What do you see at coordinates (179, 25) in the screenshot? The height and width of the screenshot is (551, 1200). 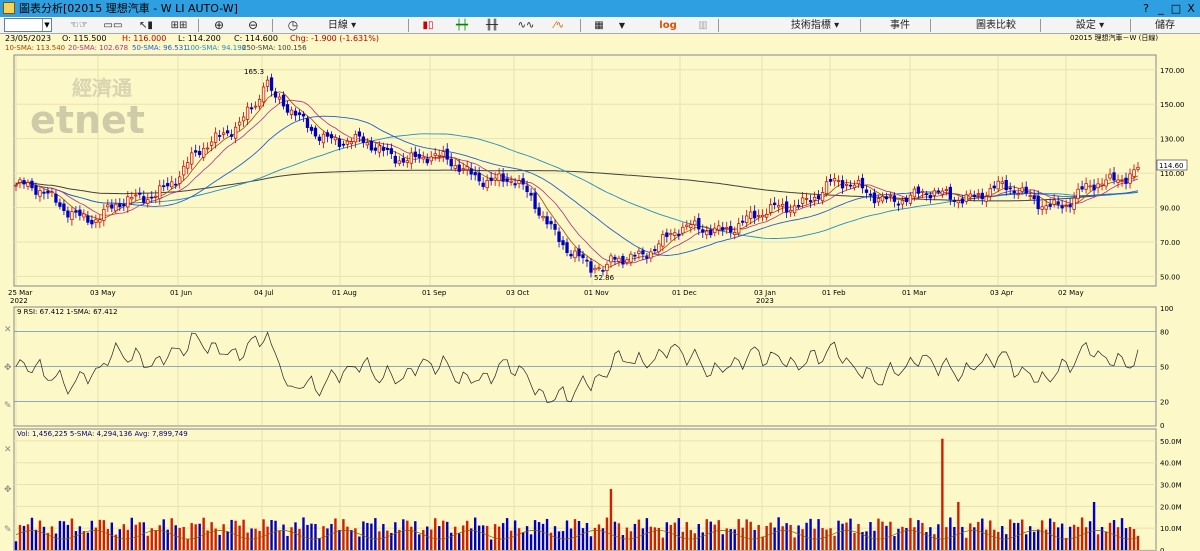 I see `layout-icon: ⊞⊞` at bounding box center [179, 25].